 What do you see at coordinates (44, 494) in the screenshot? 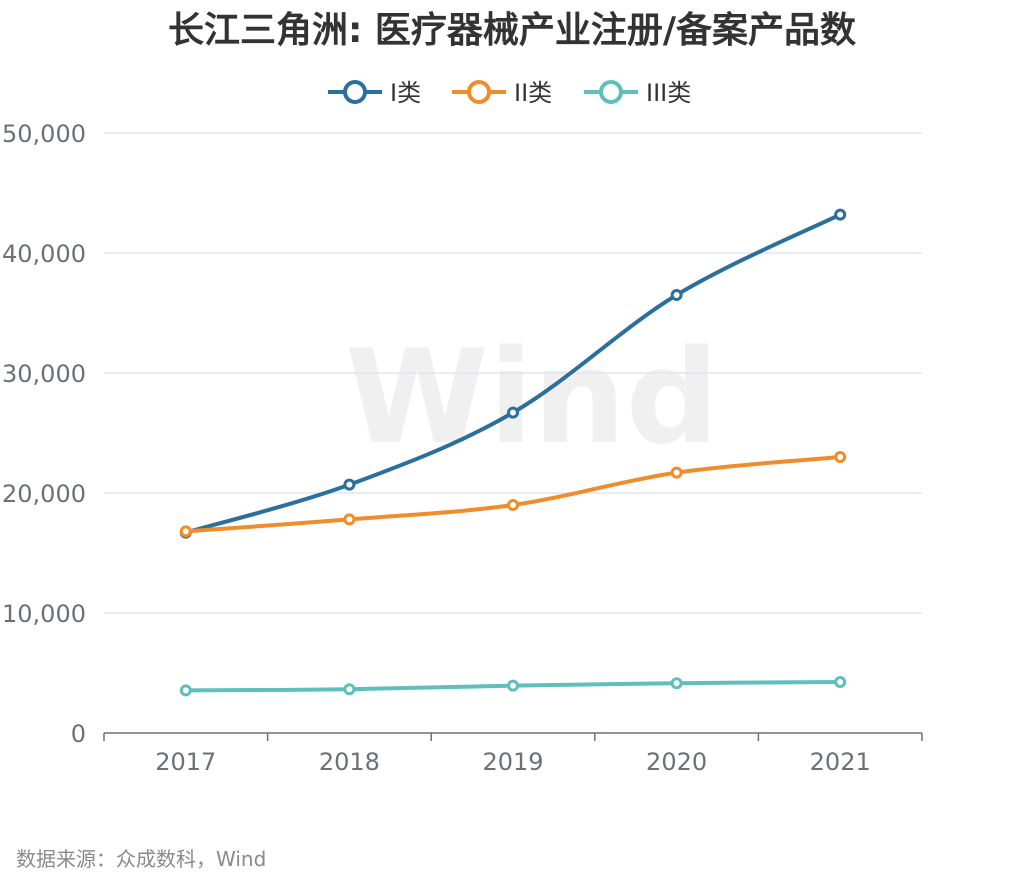
I see `y-tick-label: 20,000` at bounding box center [44, 494].